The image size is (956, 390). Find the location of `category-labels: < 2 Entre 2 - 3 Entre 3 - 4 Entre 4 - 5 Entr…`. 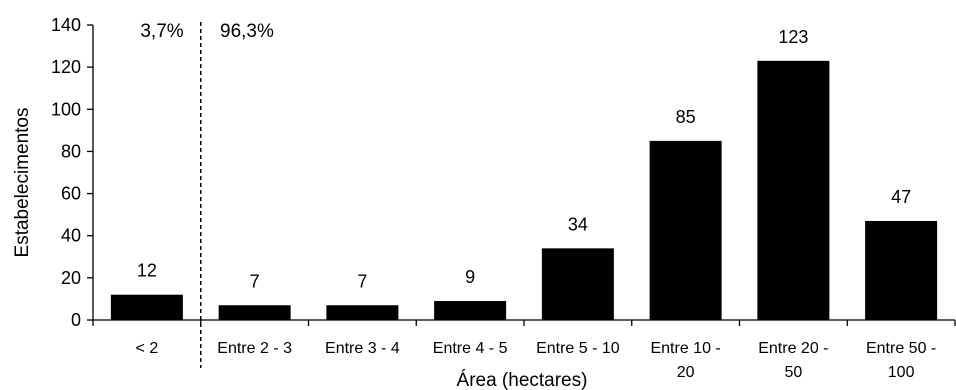

category-labels: < 2 Entre 2 - 3 Entre 3 - 4 Entre 4 - 5 Entr… is located at coordinates (536, 360).